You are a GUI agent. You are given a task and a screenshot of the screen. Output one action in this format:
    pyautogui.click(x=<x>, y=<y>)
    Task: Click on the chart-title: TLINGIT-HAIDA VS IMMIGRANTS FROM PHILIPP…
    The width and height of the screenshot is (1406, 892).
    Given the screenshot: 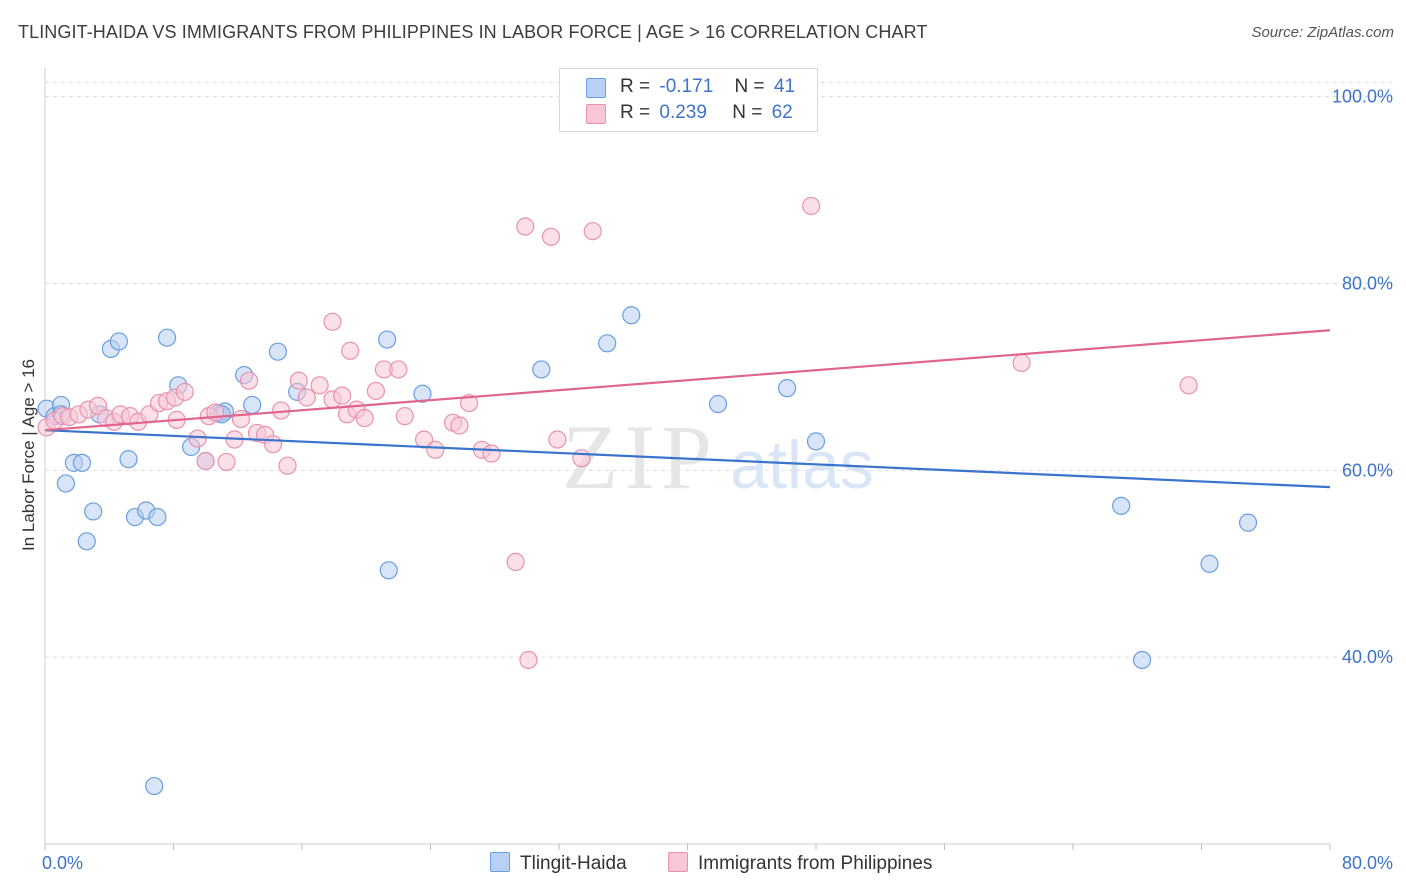 What is the action you would take?
    pyautogui.click(x=473, y=32)
    